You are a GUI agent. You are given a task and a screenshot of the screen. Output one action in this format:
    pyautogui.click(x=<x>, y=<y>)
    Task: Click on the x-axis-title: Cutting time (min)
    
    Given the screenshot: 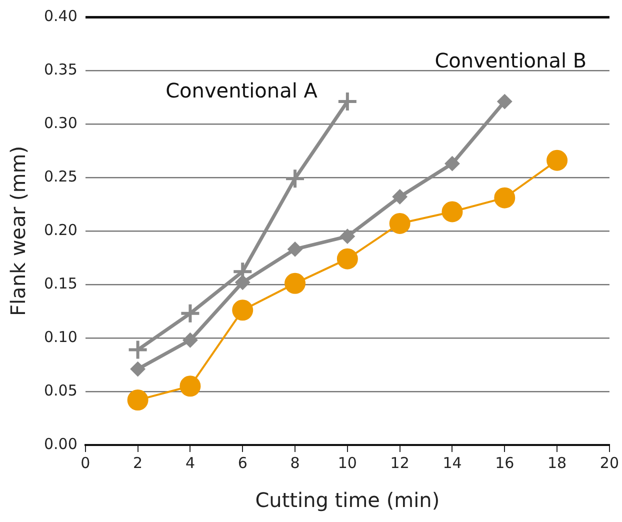 What is the action you would take?
    pyautogui.click(x=347, y=500)
    